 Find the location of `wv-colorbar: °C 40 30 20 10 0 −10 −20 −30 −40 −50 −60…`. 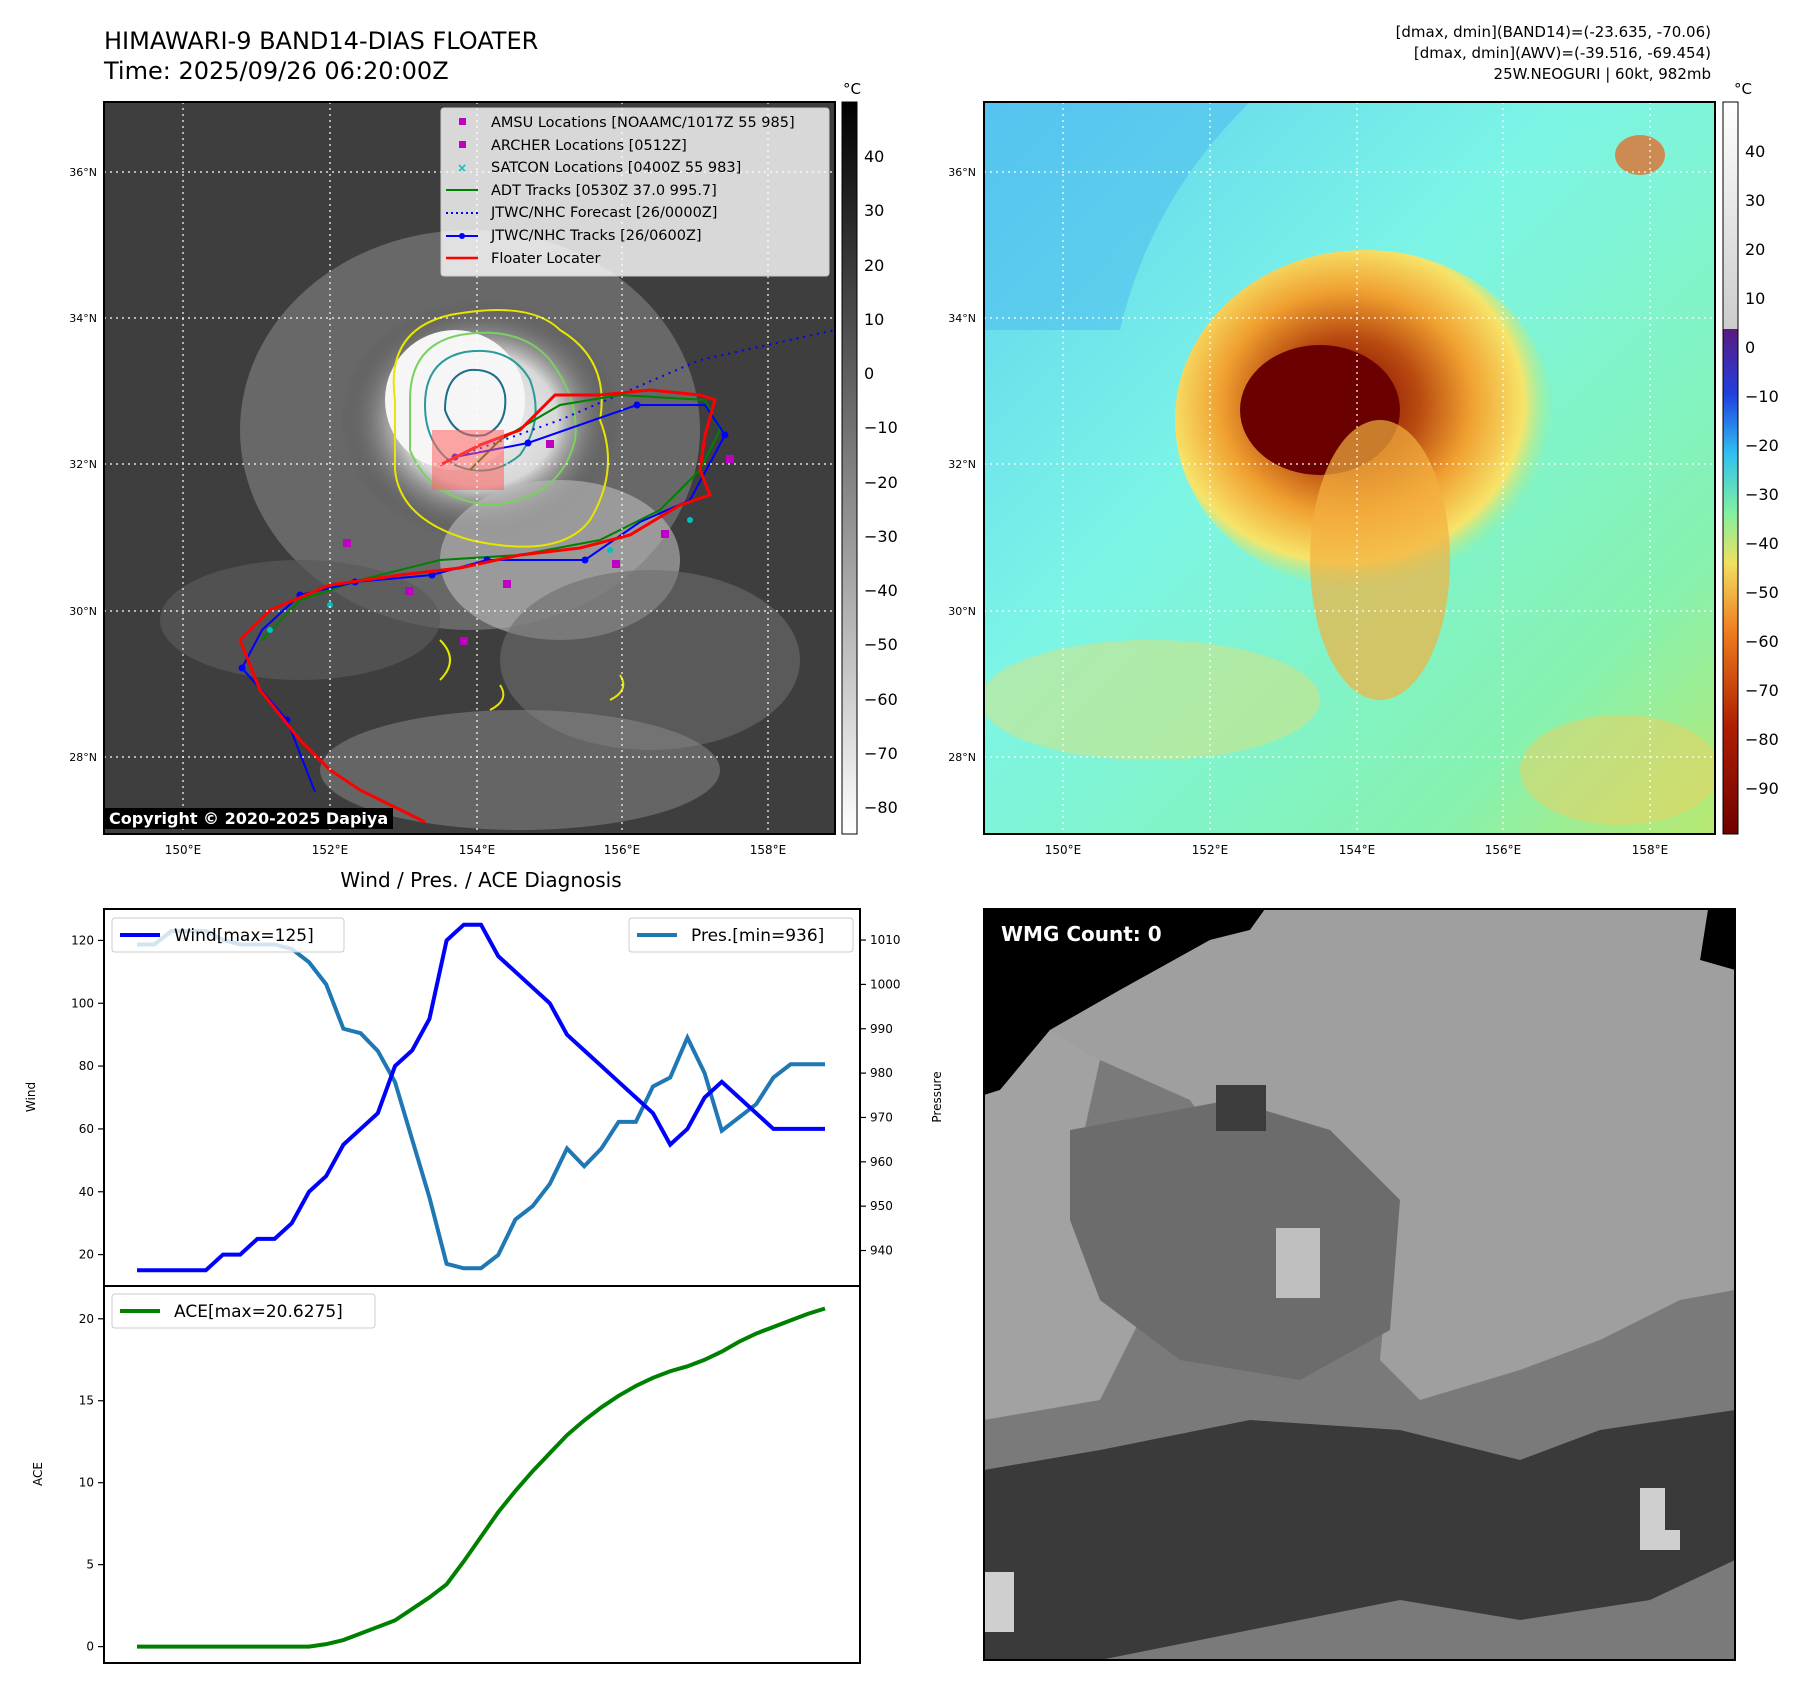

wv-colorbar: °C 40 30 20 10 0 −10 −20 −30 −40 −50 −60… is located at coordinates (1750, 457).